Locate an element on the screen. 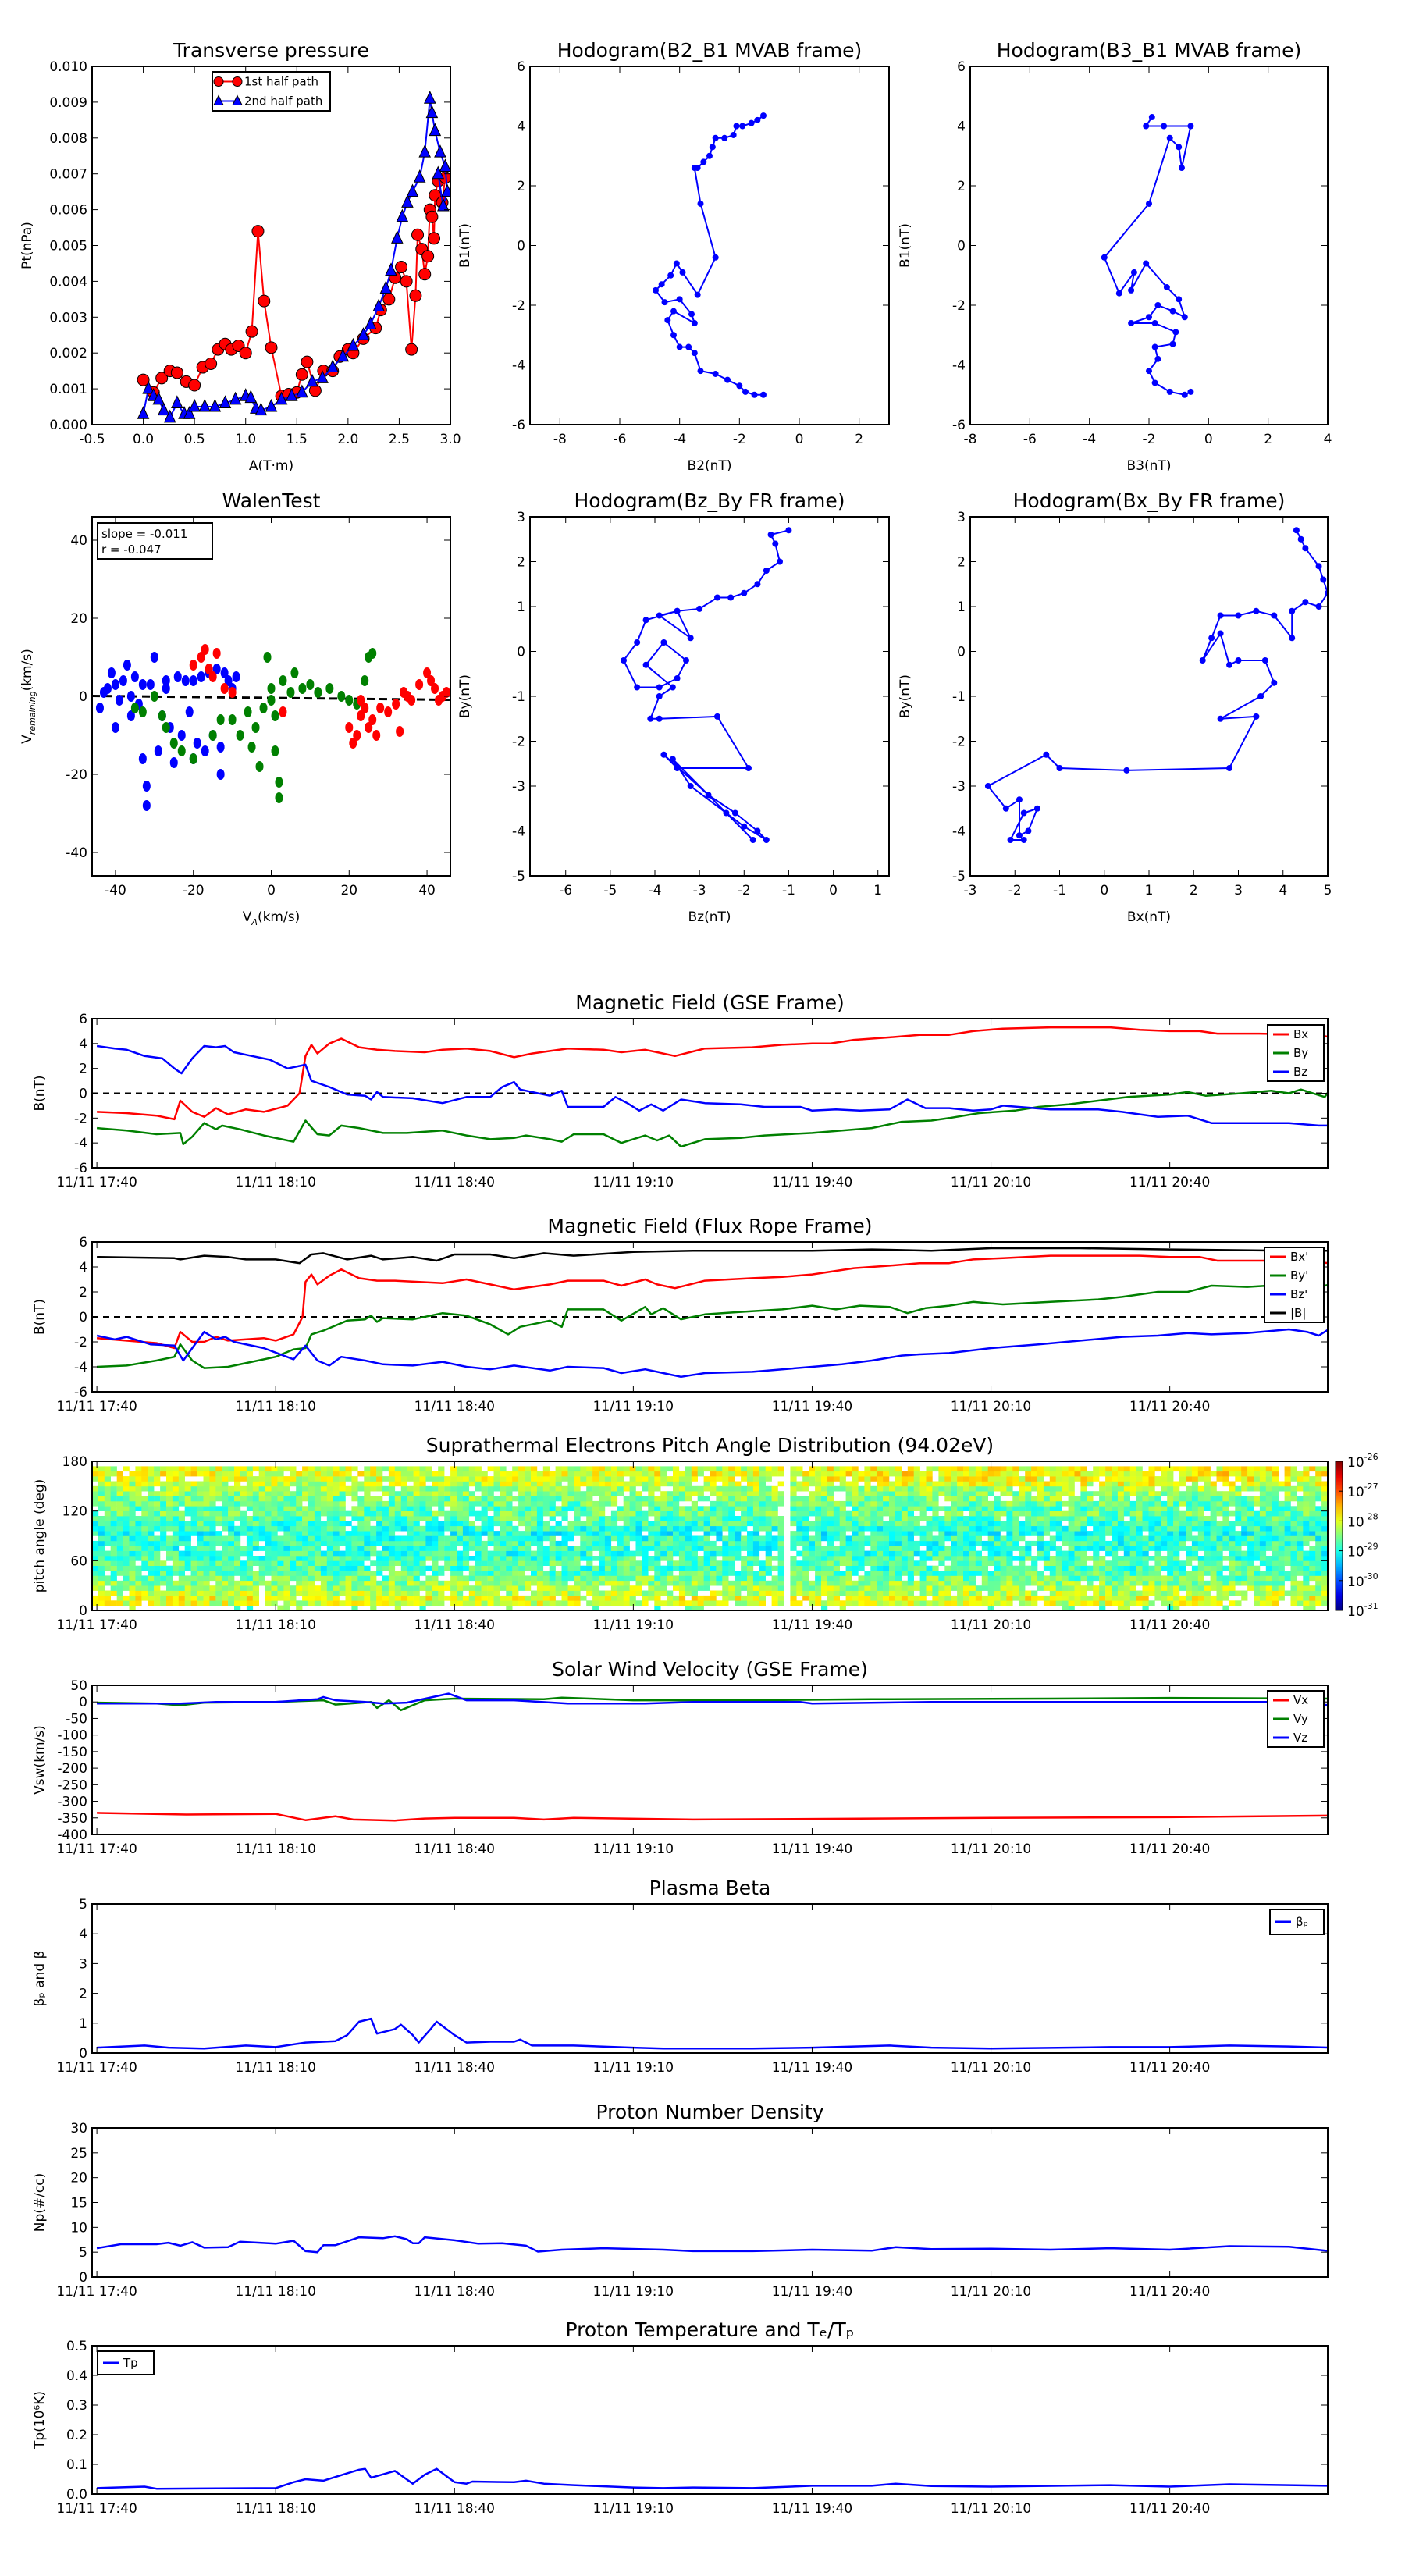  circle-marker is located at coordinates (407, 281).